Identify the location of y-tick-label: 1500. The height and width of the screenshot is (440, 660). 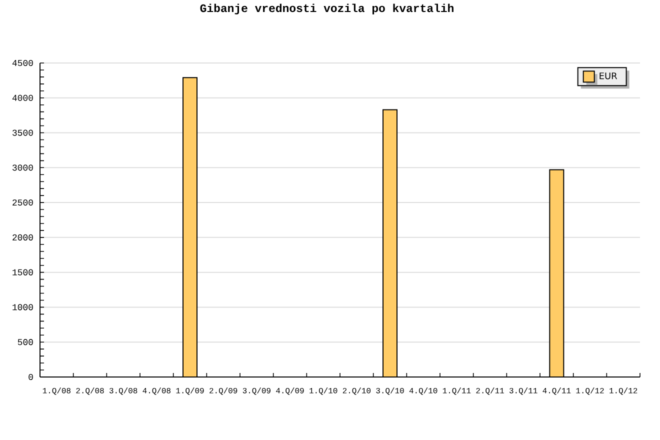
(22, 272).